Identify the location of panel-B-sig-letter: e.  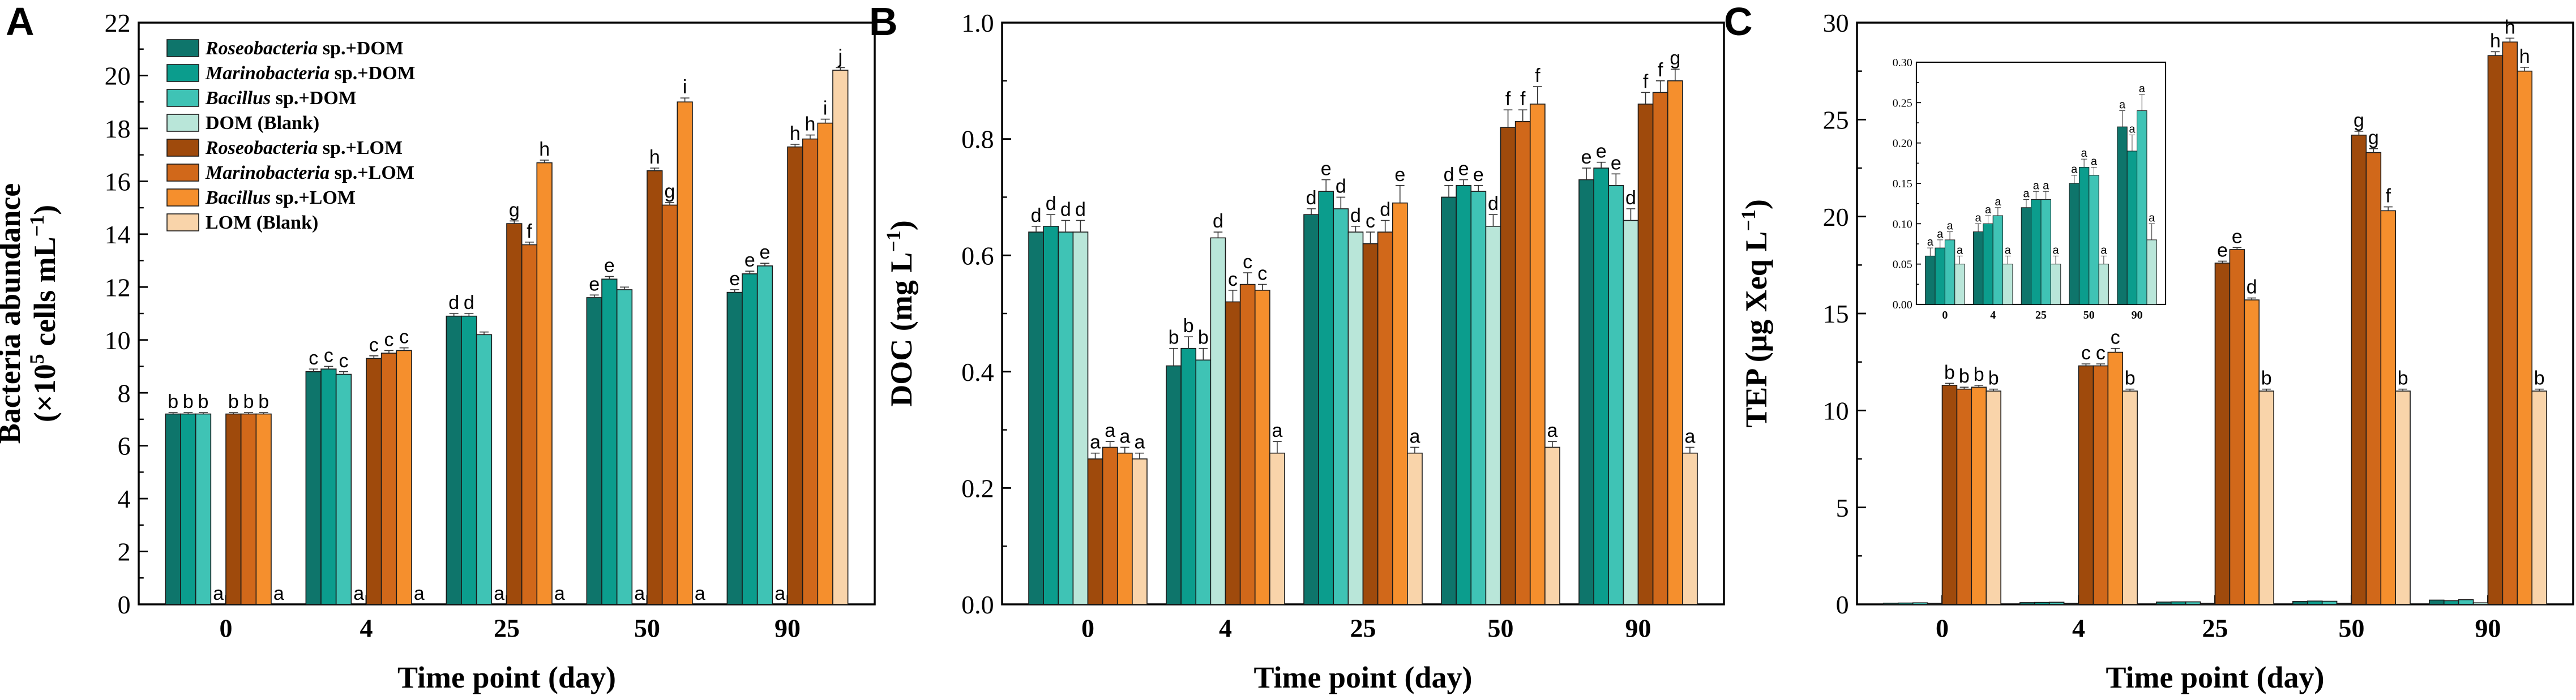
(1601, 151).